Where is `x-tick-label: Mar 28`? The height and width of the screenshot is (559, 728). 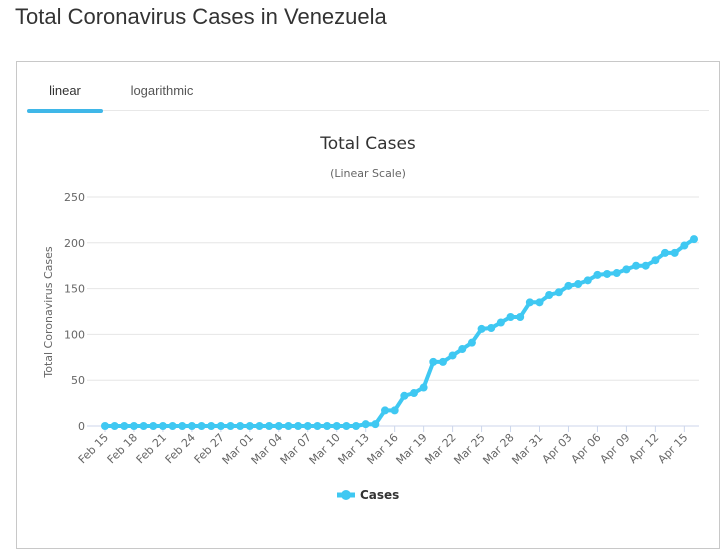
x-tick-label: Mar 28 is located at coordinates (498, 449).